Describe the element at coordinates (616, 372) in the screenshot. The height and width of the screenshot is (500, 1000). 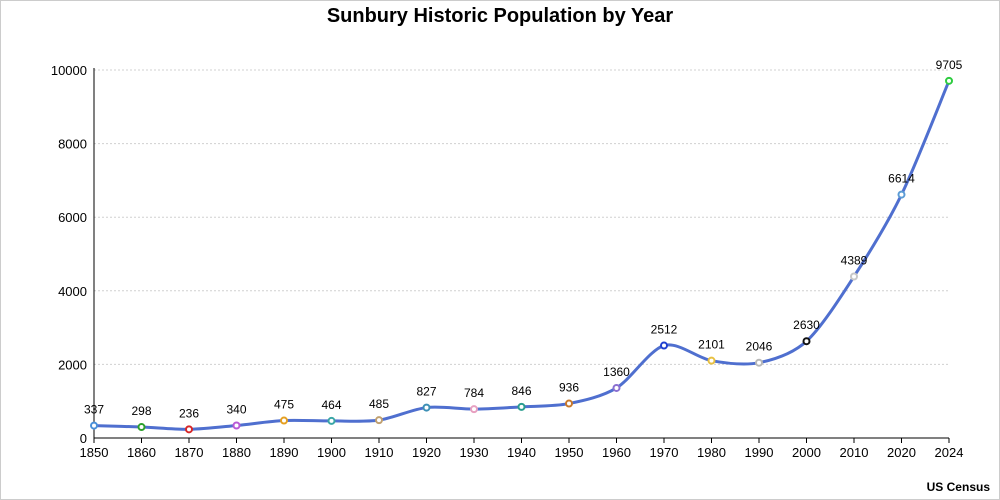
I see `data-label: 1360` at that location.